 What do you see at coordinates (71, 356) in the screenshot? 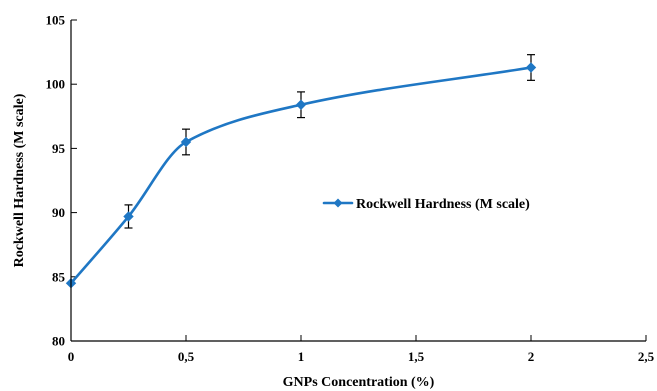
I see `x-tick-label: 0` at bounding box center [71, 356].